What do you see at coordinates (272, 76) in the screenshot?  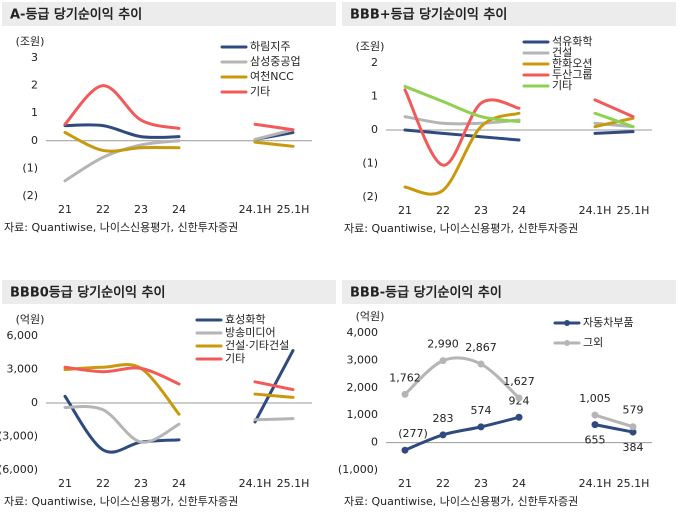 I see `legend-label: 여천NCC` at bounding box center [272, 76].